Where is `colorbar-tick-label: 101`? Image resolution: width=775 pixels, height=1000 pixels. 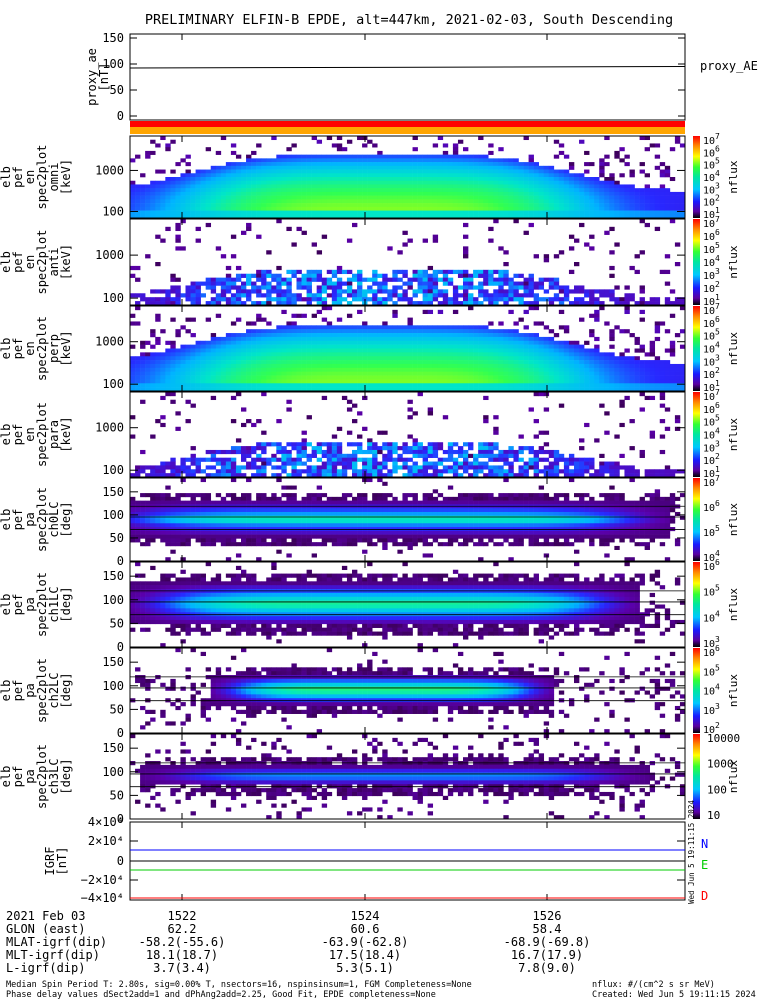
colorbar-tick-label: 101 is located at coordinates (711, 300).